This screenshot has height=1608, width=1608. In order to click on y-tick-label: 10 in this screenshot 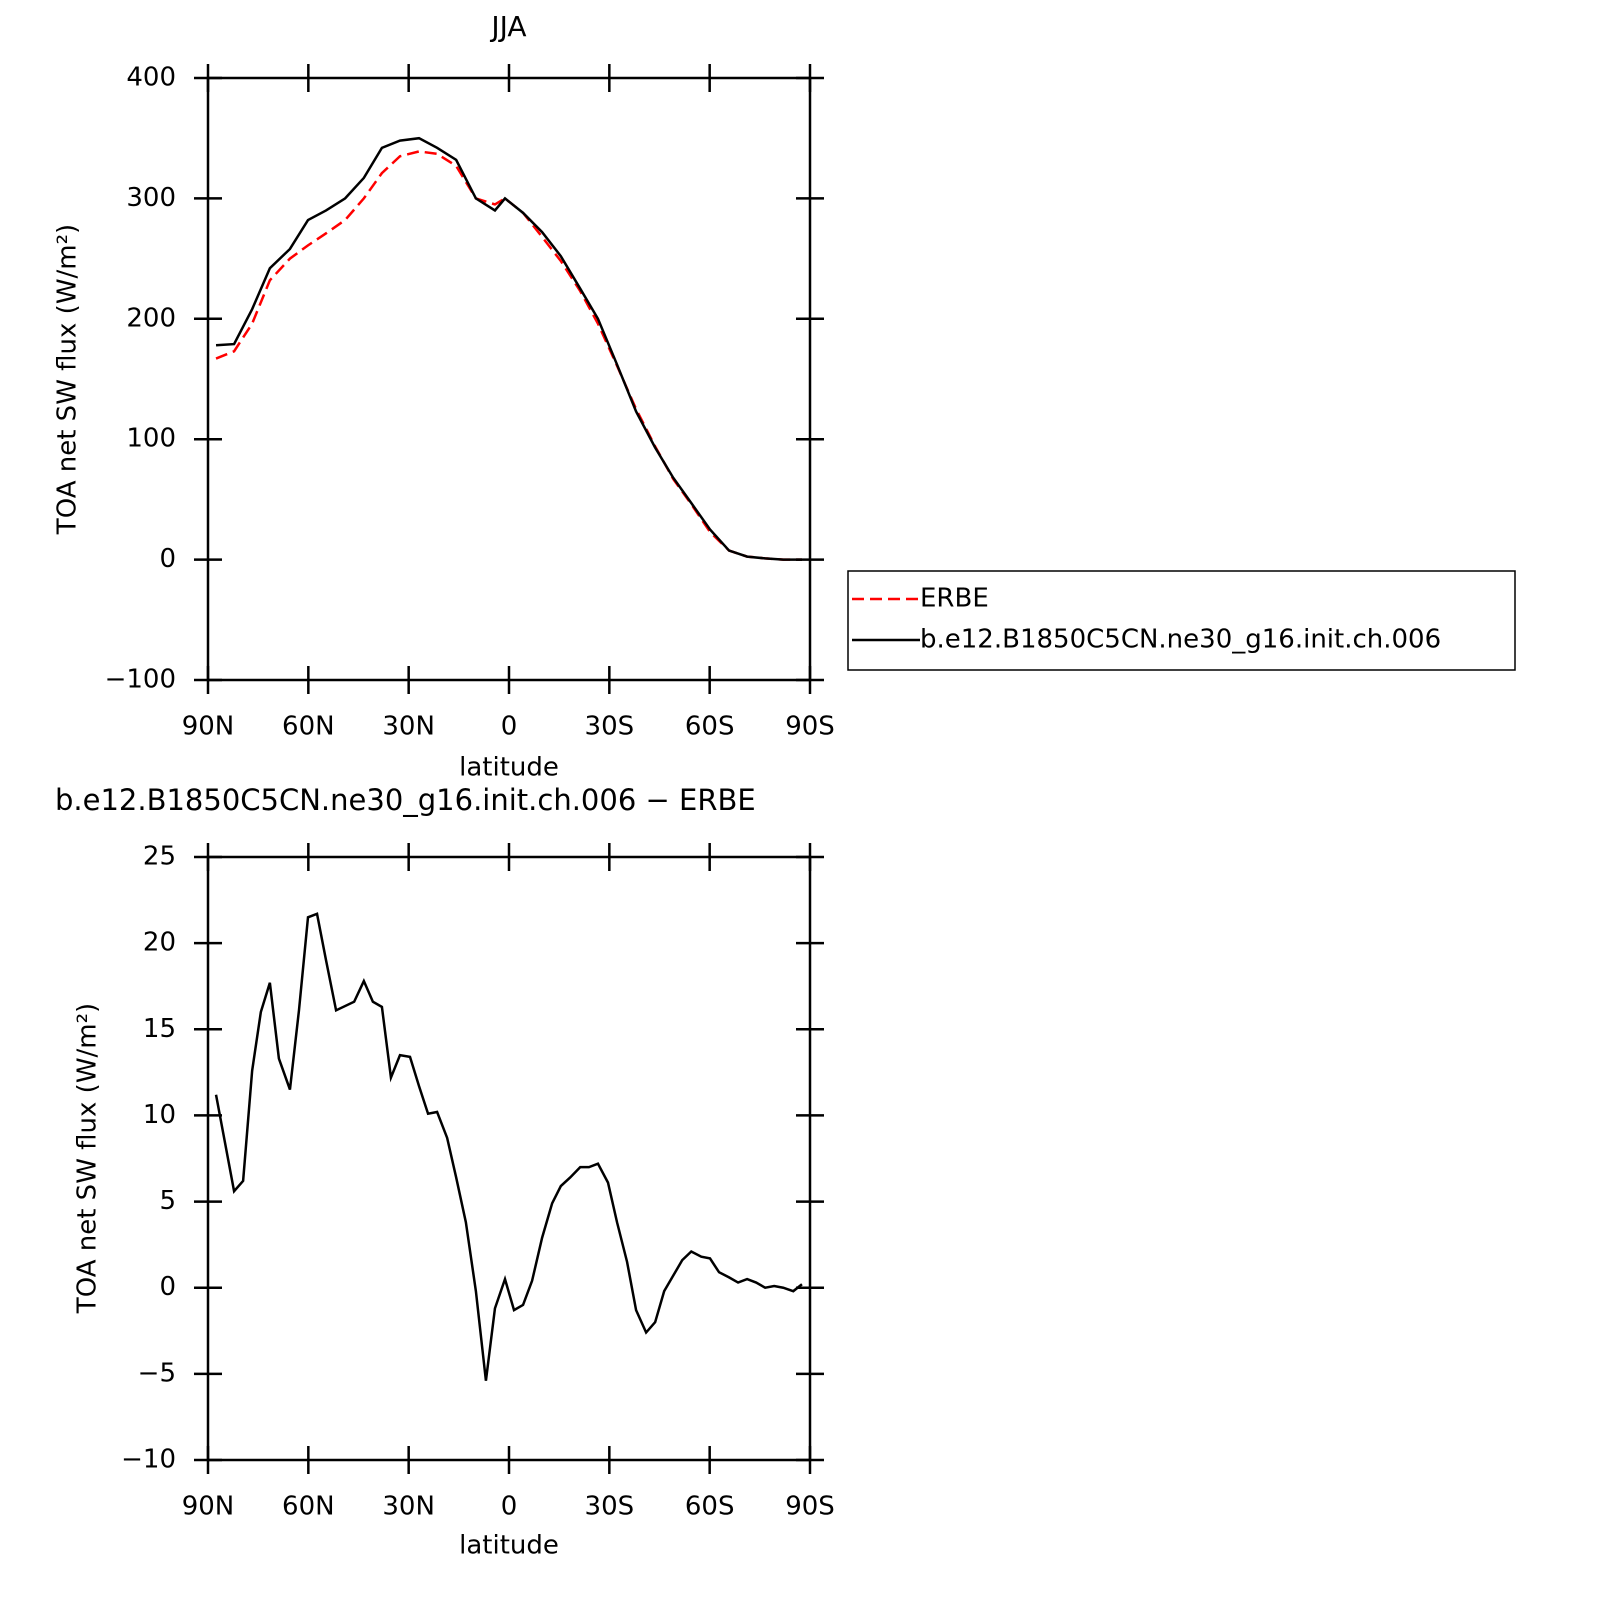, I will do `click(159, 1115)`.